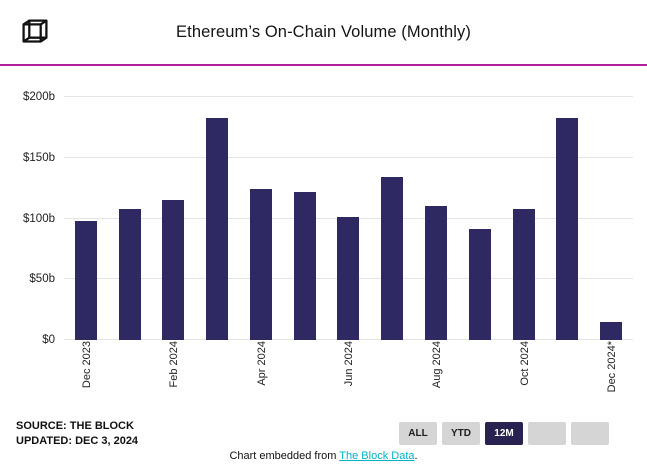 This screenshot has width=647, height=470. I want to click on y-tick-label: $50b, so click(42, 279).